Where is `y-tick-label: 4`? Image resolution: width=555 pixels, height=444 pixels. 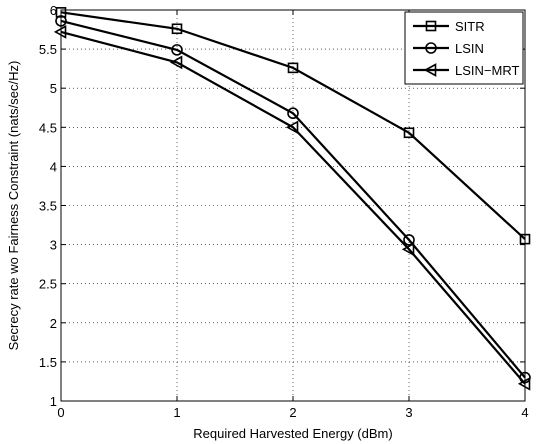 y-tick-label: 4 is located at coordinates (53, 166).